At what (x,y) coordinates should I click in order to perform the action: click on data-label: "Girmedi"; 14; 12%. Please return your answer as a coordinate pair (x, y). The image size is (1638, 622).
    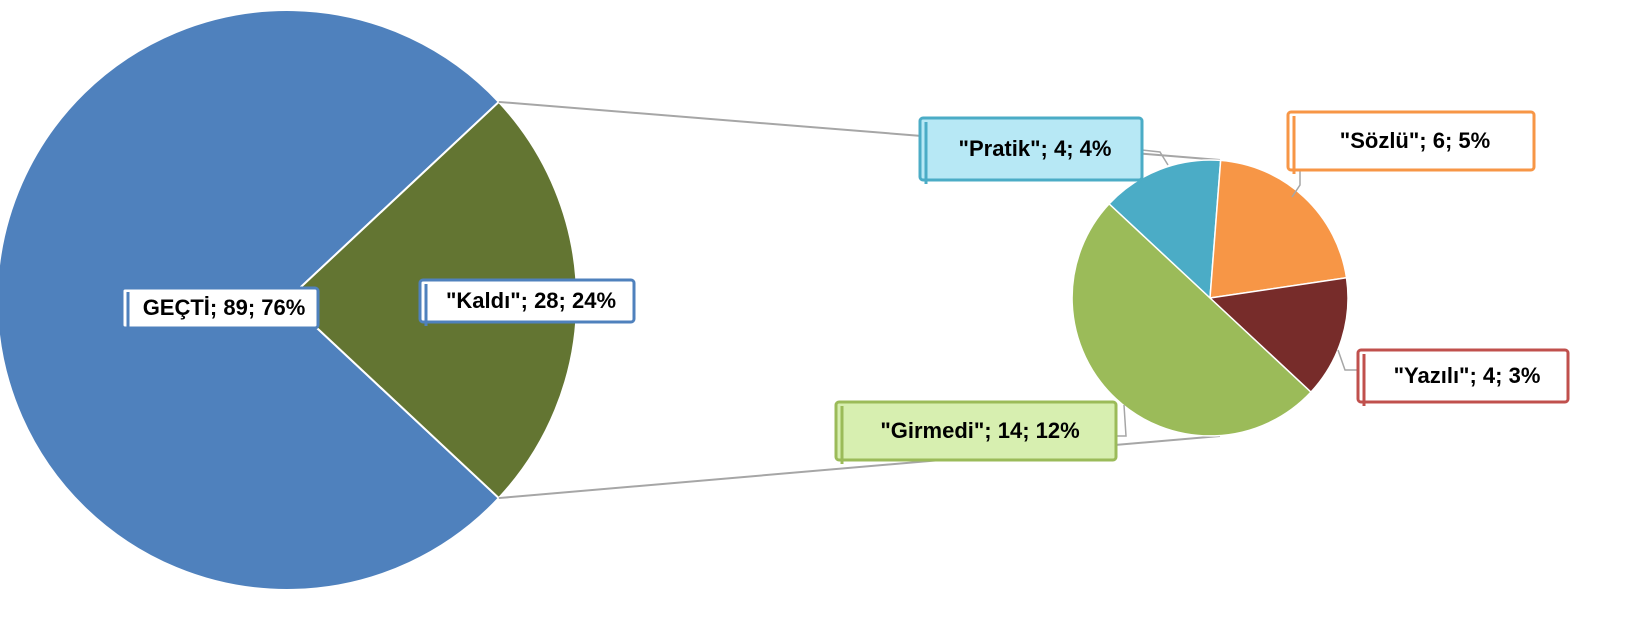
    Looking at the image, I should click on (979, 430).